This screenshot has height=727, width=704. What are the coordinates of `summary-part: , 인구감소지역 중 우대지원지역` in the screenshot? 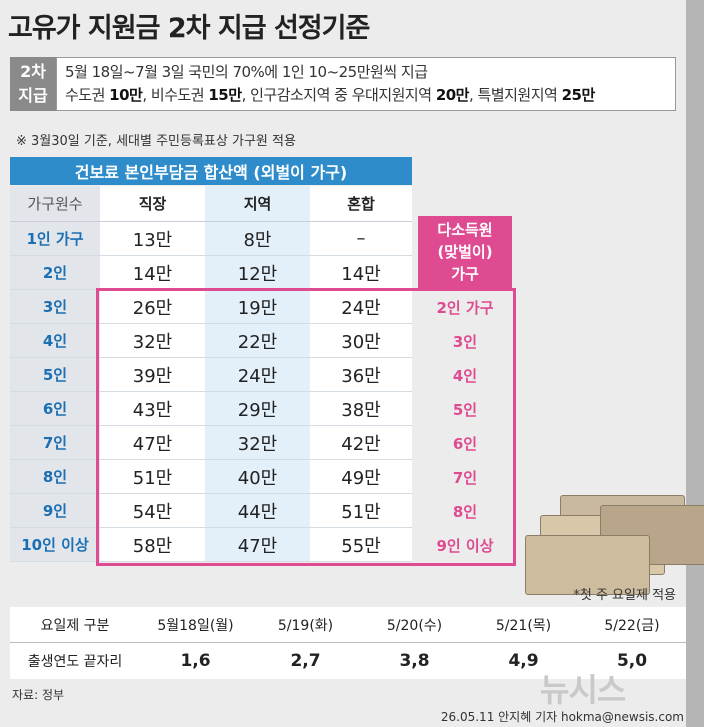 It's located at (338, 95).